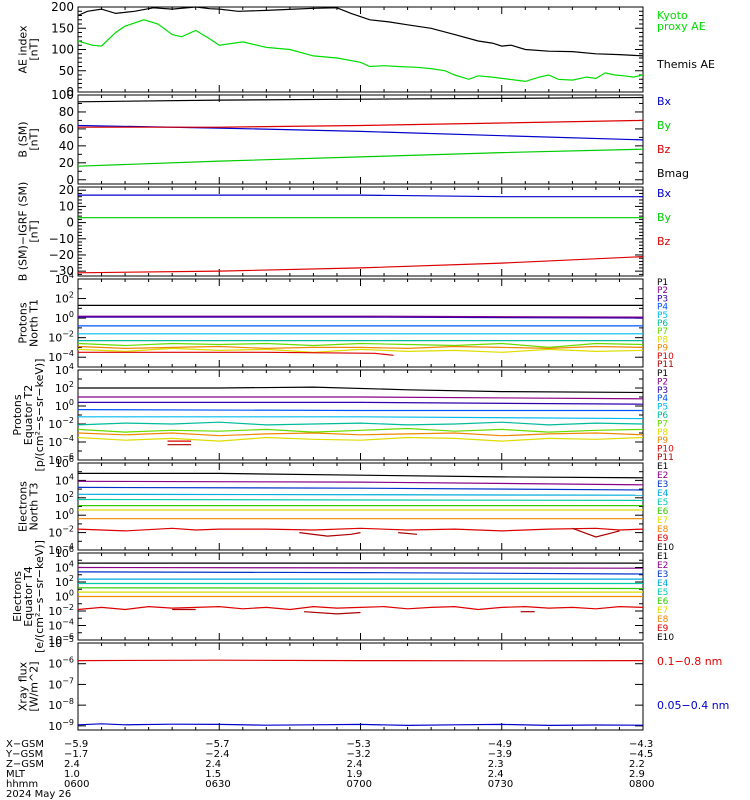  I want to click on ephemeris-row-label: Z−GSM, so click(25, 764).